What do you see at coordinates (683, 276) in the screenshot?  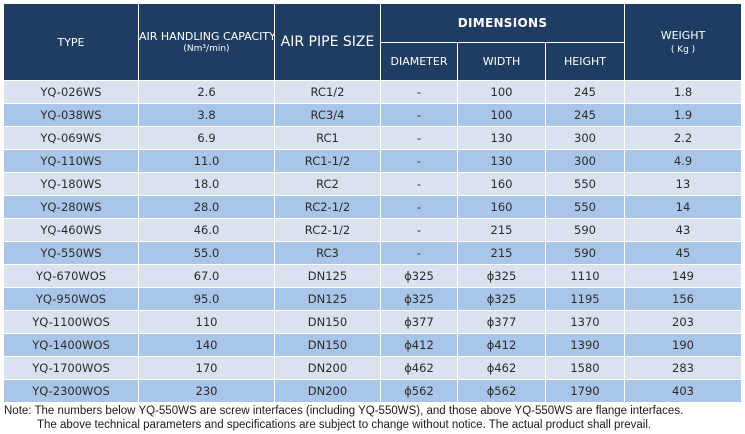 I see `cell-weight: 149` at bounding box center [683, 276].